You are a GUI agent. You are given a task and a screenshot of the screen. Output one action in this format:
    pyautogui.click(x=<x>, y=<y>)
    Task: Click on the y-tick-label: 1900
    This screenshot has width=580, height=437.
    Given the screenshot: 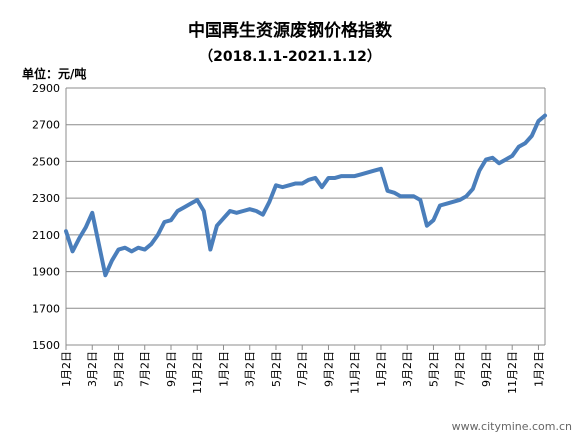 What is the action you would take?
    pyautogui.click(x=46, y=272)
    